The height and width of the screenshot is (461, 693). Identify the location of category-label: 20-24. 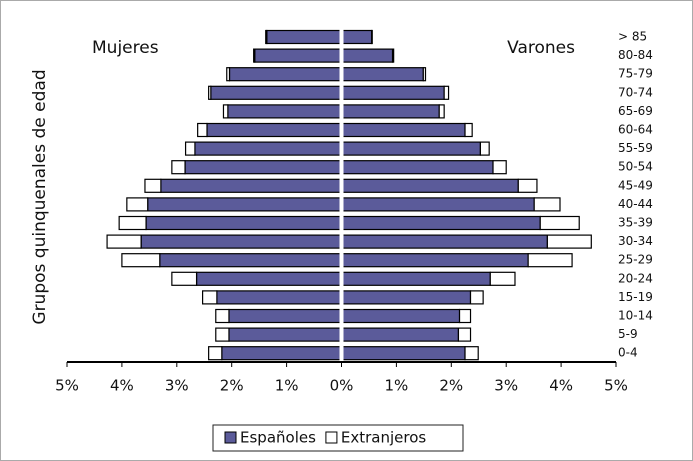
(635, 278).